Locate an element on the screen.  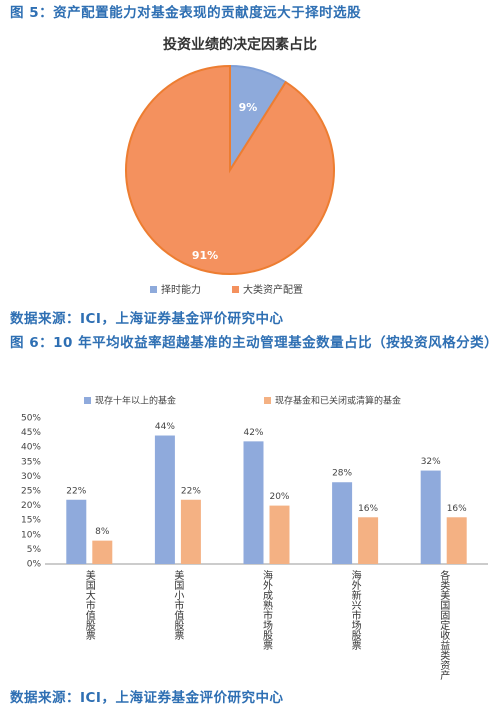
data-label: 91% is located at coordinates (205, 255).